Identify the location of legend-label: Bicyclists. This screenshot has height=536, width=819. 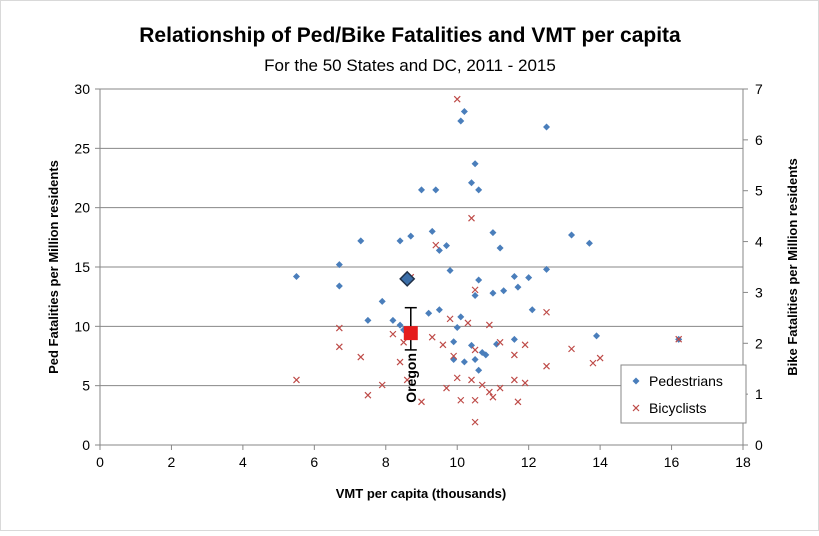
(678, 408).